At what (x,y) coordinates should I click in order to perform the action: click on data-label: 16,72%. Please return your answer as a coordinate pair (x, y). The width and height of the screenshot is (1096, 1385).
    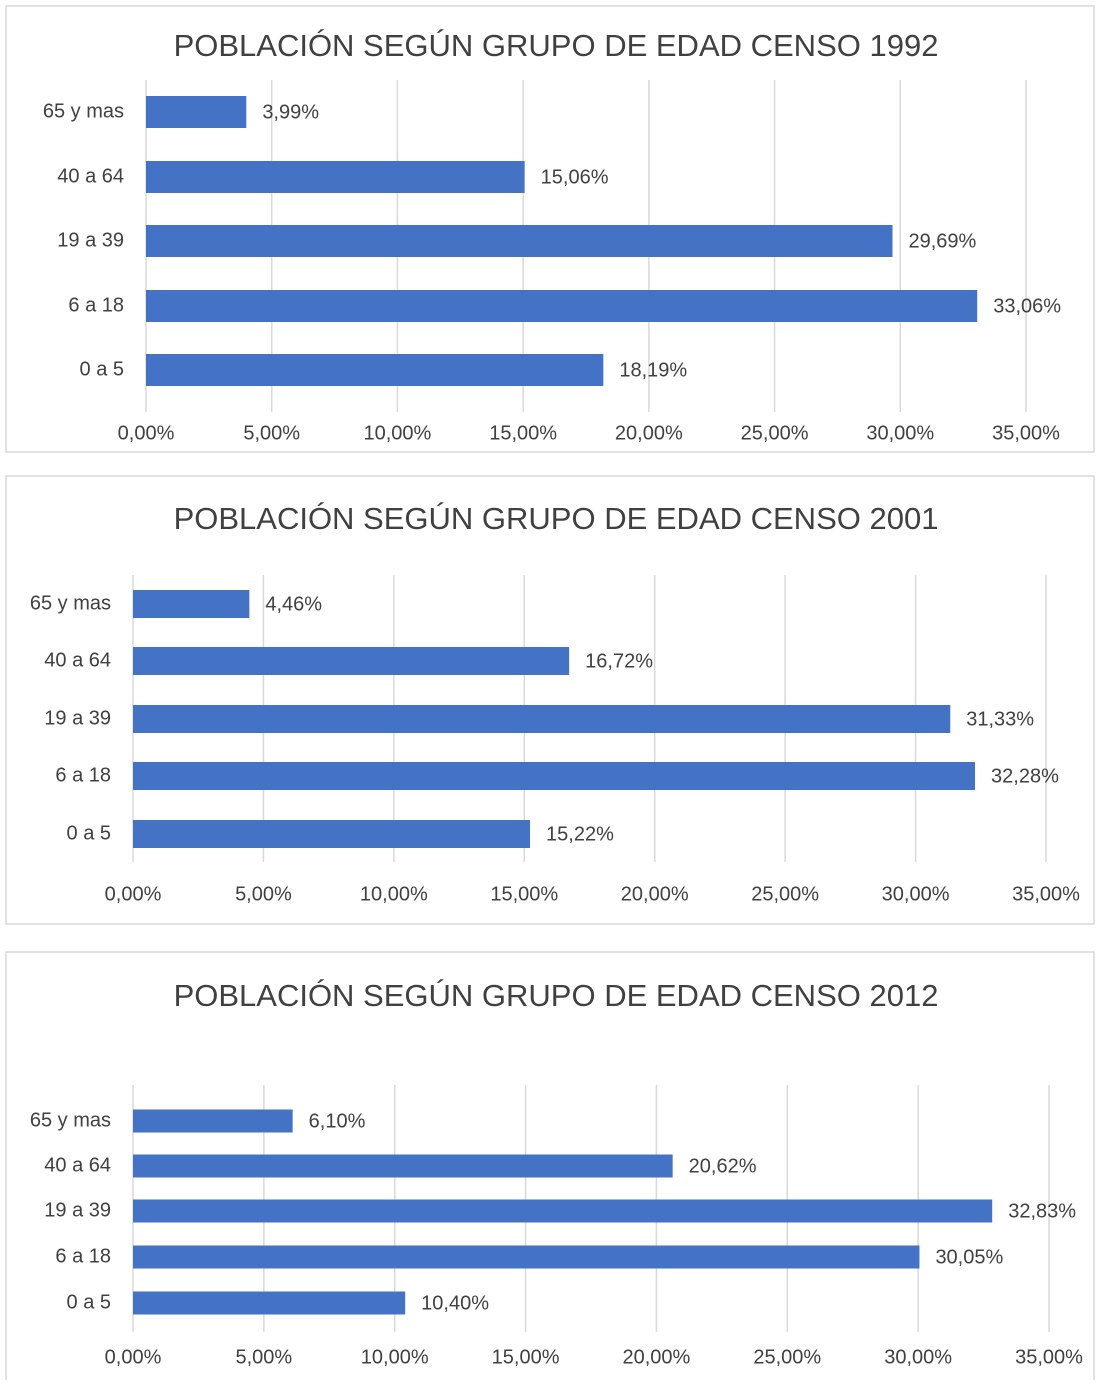
    Looking at the image, I should click on (619, 661).